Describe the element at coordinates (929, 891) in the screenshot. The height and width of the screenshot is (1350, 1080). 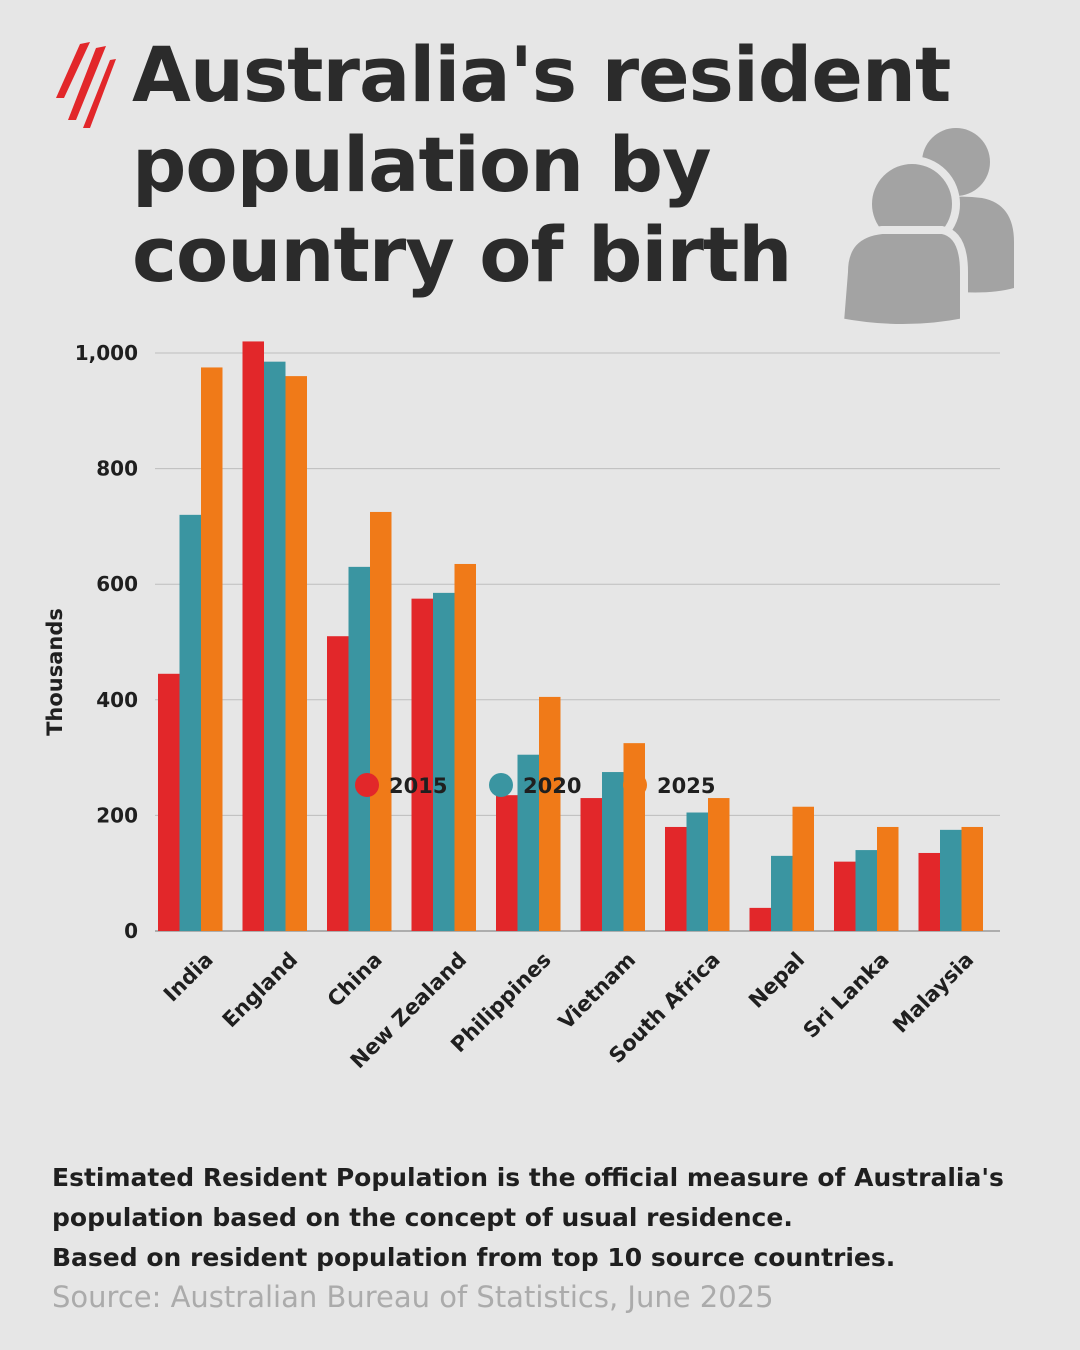
I see `bar-2015-malaysia` at that location.